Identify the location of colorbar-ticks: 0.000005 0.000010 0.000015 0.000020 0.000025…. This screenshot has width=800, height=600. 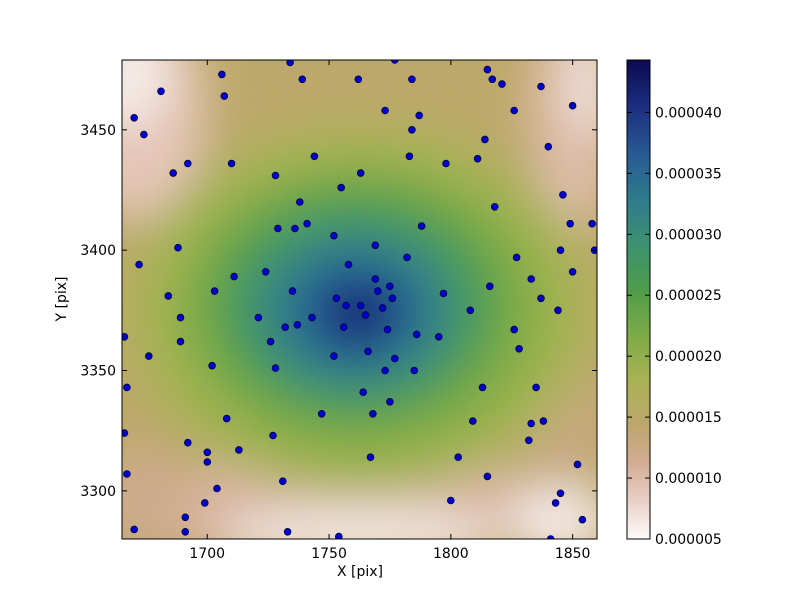
(674, 326).